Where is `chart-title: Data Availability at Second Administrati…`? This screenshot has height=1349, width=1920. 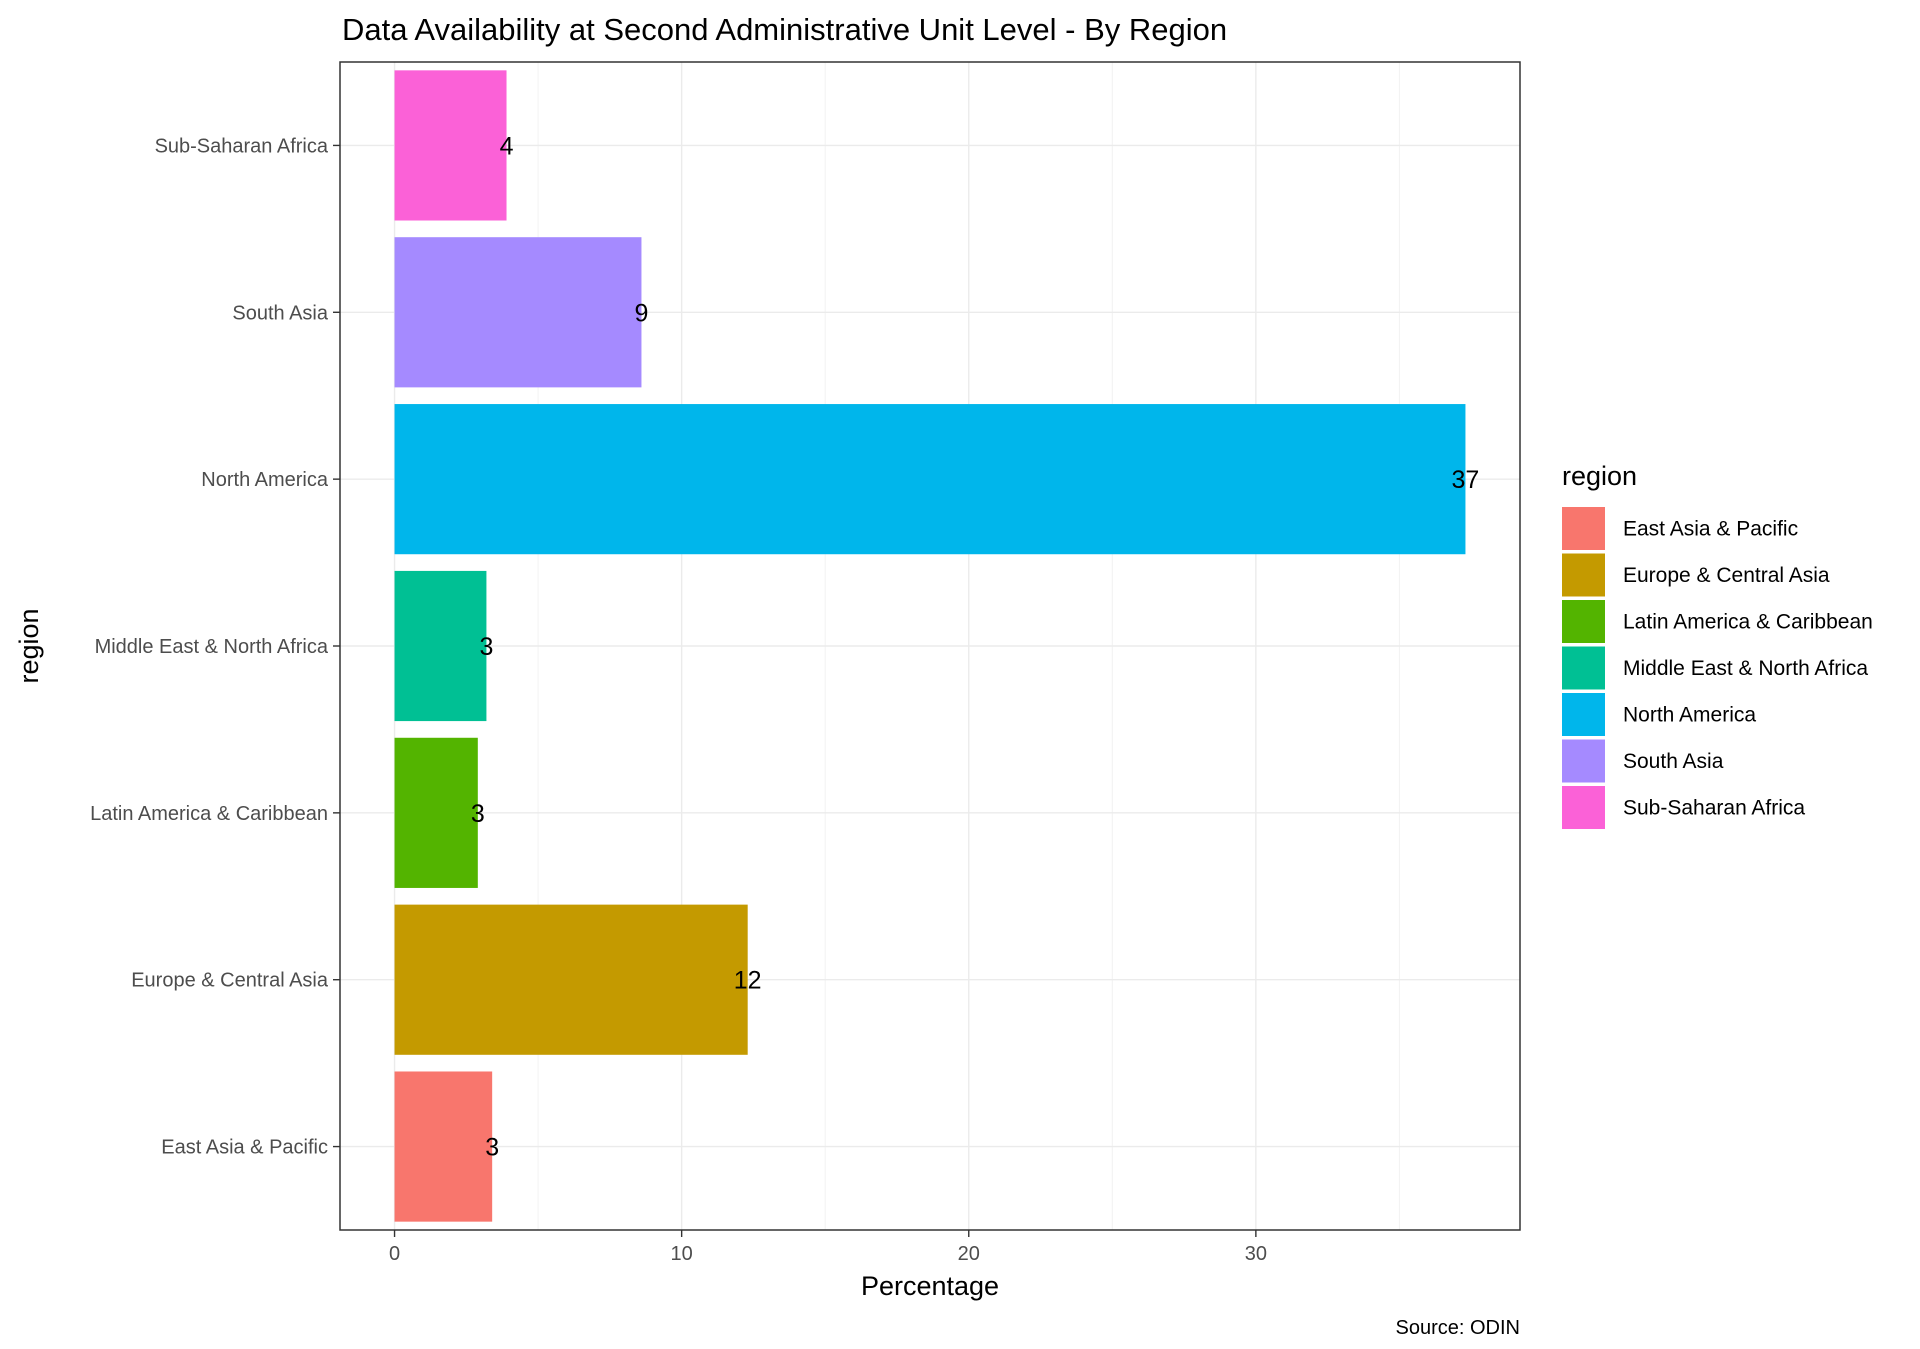 chart-title: Data Availability at Second Administrati… is located at coordinates (784, 29).